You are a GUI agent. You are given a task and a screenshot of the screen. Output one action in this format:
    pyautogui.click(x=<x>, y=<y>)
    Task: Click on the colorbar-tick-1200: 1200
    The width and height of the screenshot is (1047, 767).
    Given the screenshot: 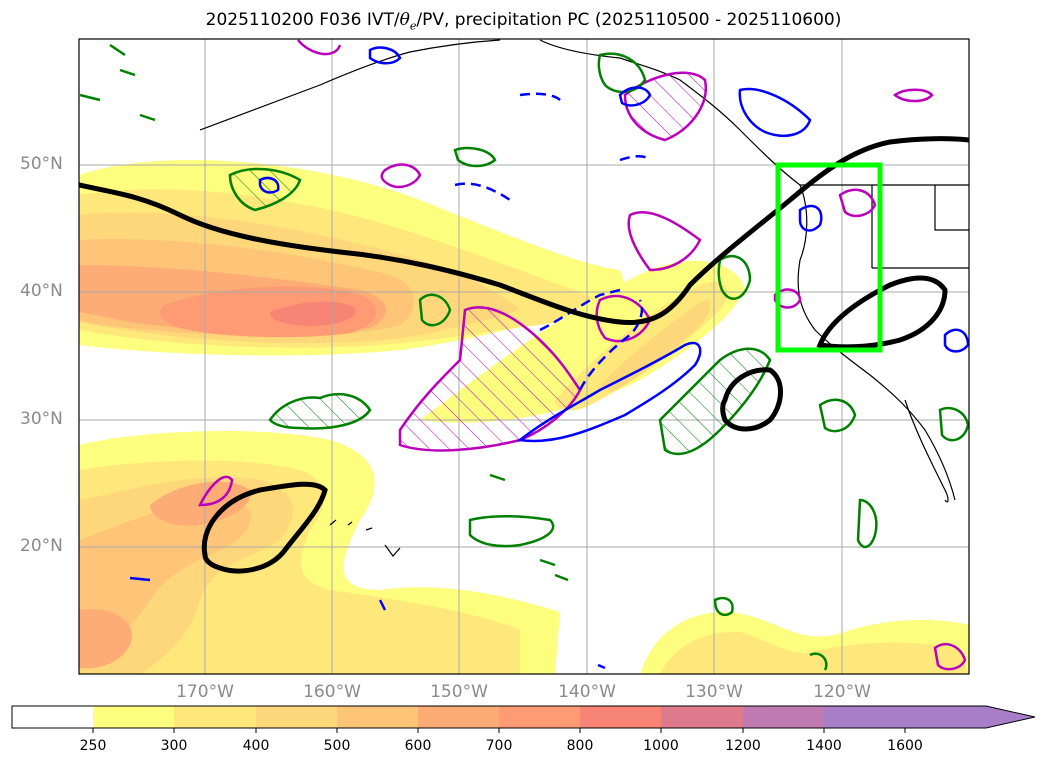 What is the action you would take?
    pyautogui.click(x=743, y=746)
    